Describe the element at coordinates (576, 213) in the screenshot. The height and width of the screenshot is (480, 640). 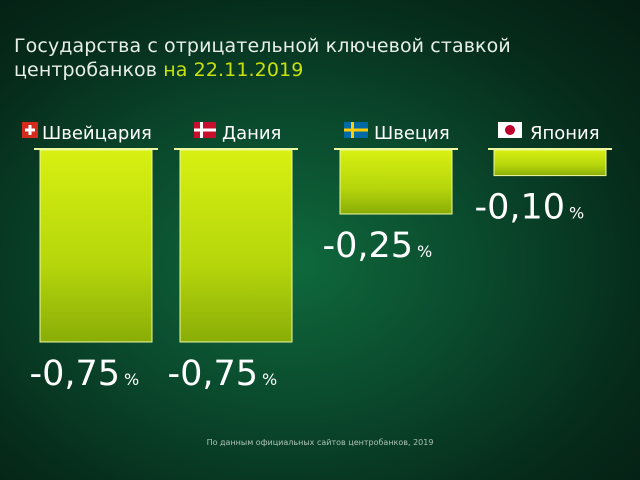
I see `unit-label-4: %` at that location.